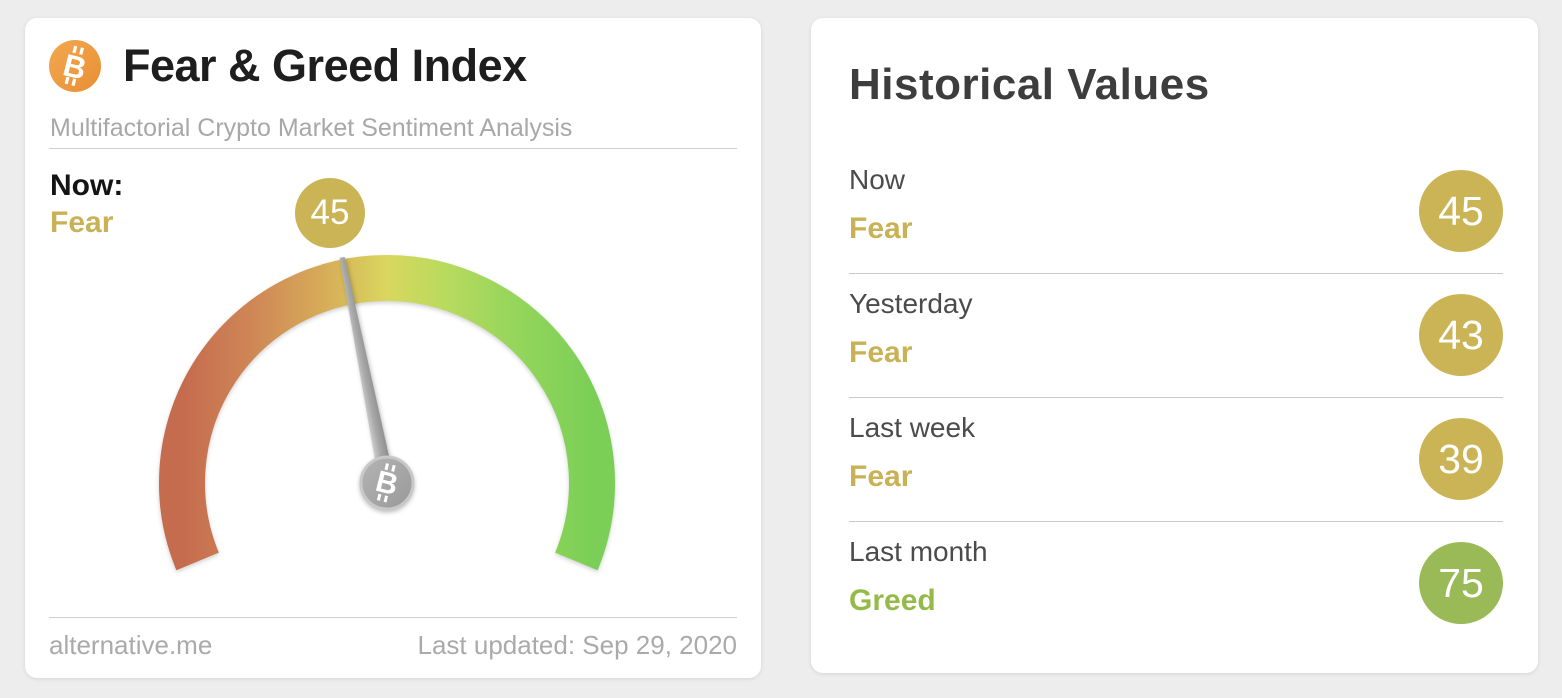  I want to click on history-row-yesterday: Yesterday Fear 43, so click(1176, 336).